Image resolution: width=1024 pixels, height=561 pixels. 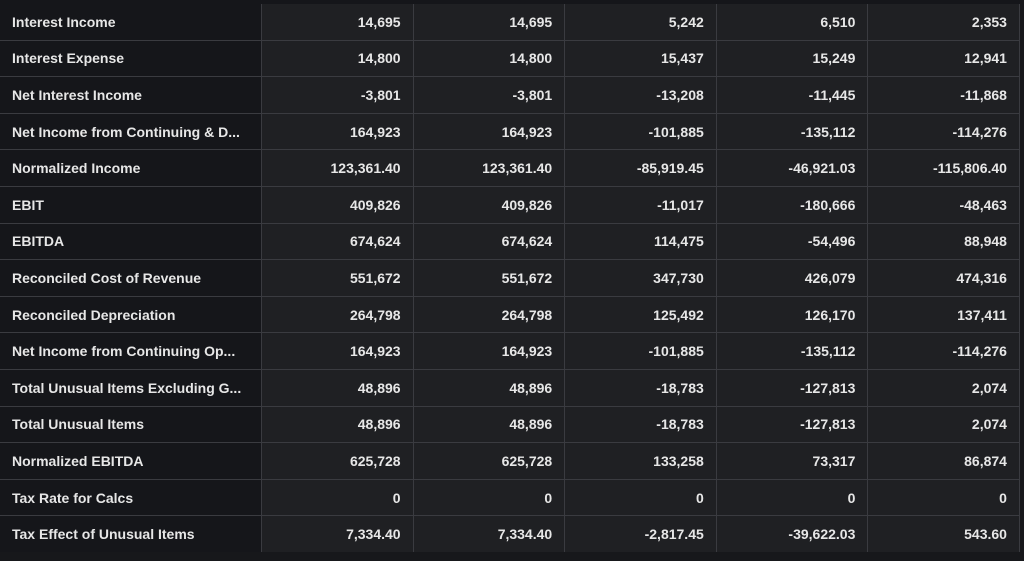 I want to click on row-label: Tax Rate for Calcs, so click(x=131, y=497).